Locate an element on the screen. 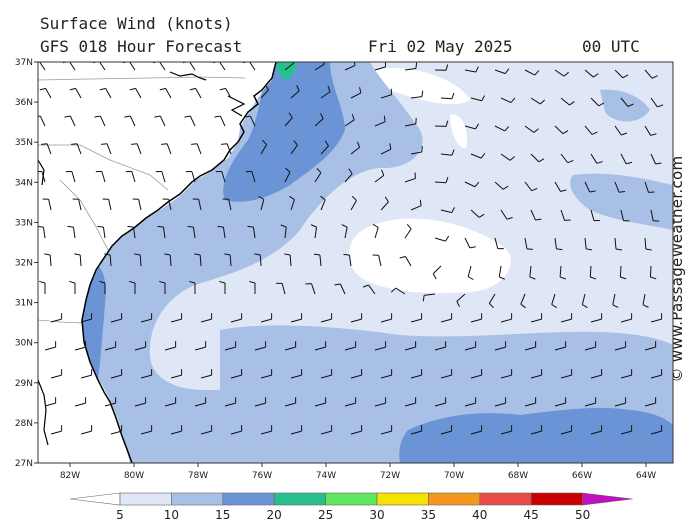 This screenshot has height=525, width=700. lon-label: 68W is located at coordinates (518, 476).